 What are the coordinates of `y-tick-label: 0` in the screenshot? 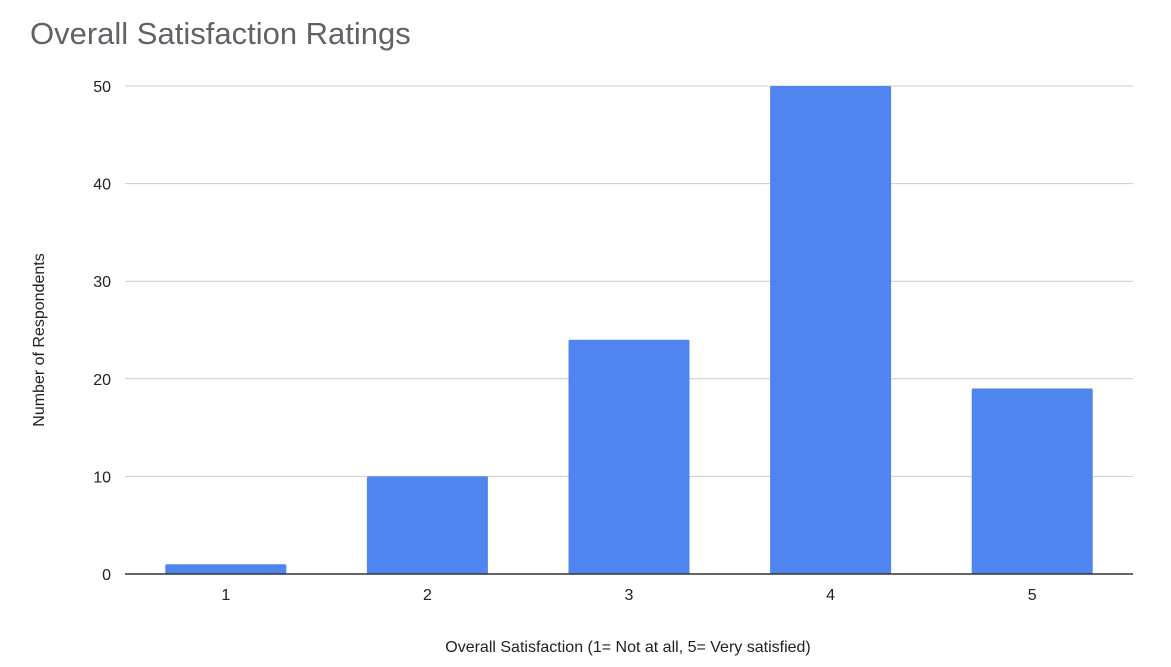 It's located at (106, 575).